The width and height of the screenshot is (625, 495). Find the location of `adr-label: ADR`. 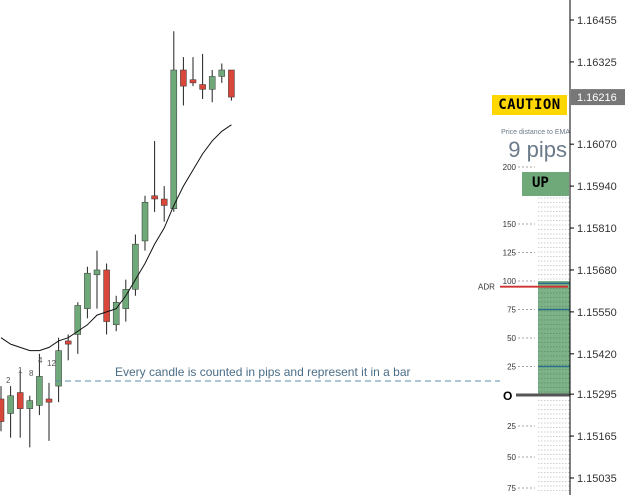

adr-label: ADR is located at coordinates (486, 287).